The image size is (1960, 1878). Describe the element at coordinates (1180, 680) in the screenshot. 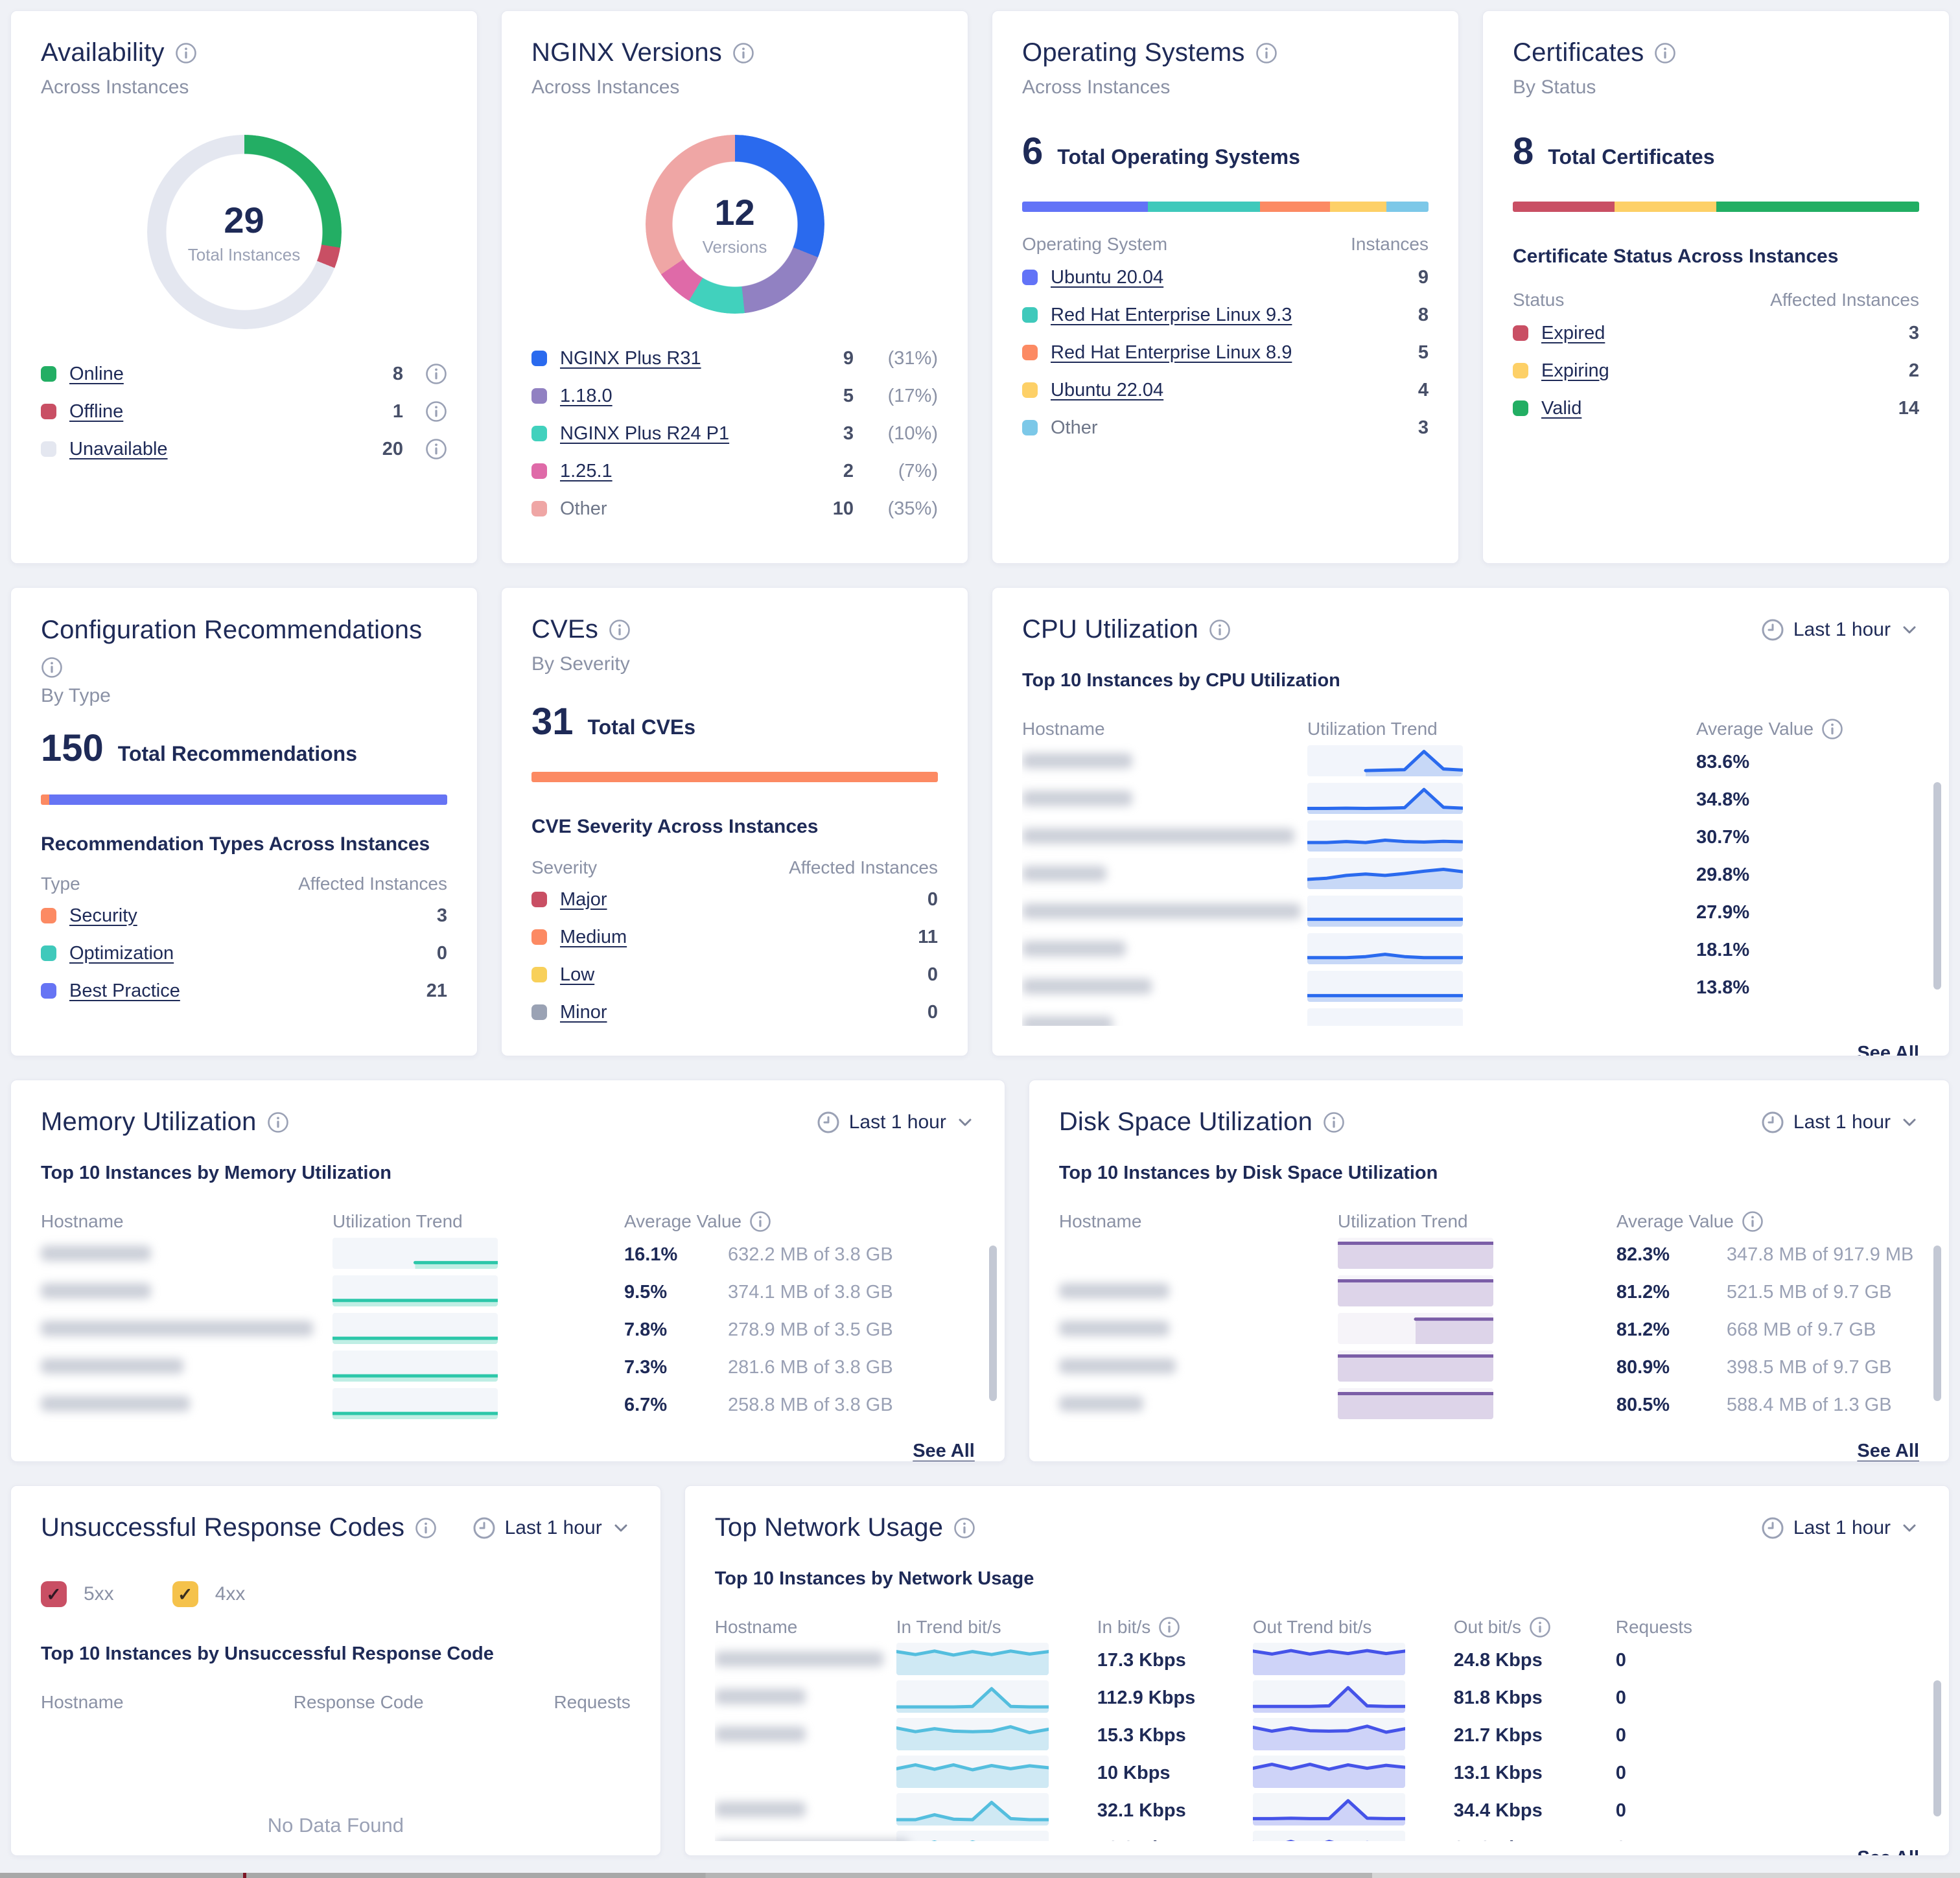

I see `table-heading: Top 10 Instances by CPU Utilization` at that location.